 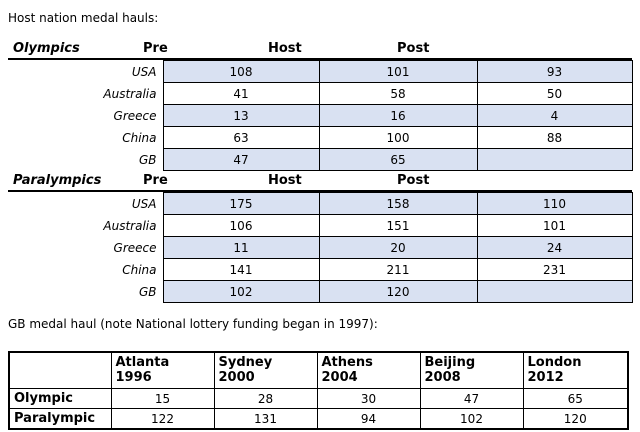 I want to click on table-row: Greece 11 20 24, so click(x=320, y=247).